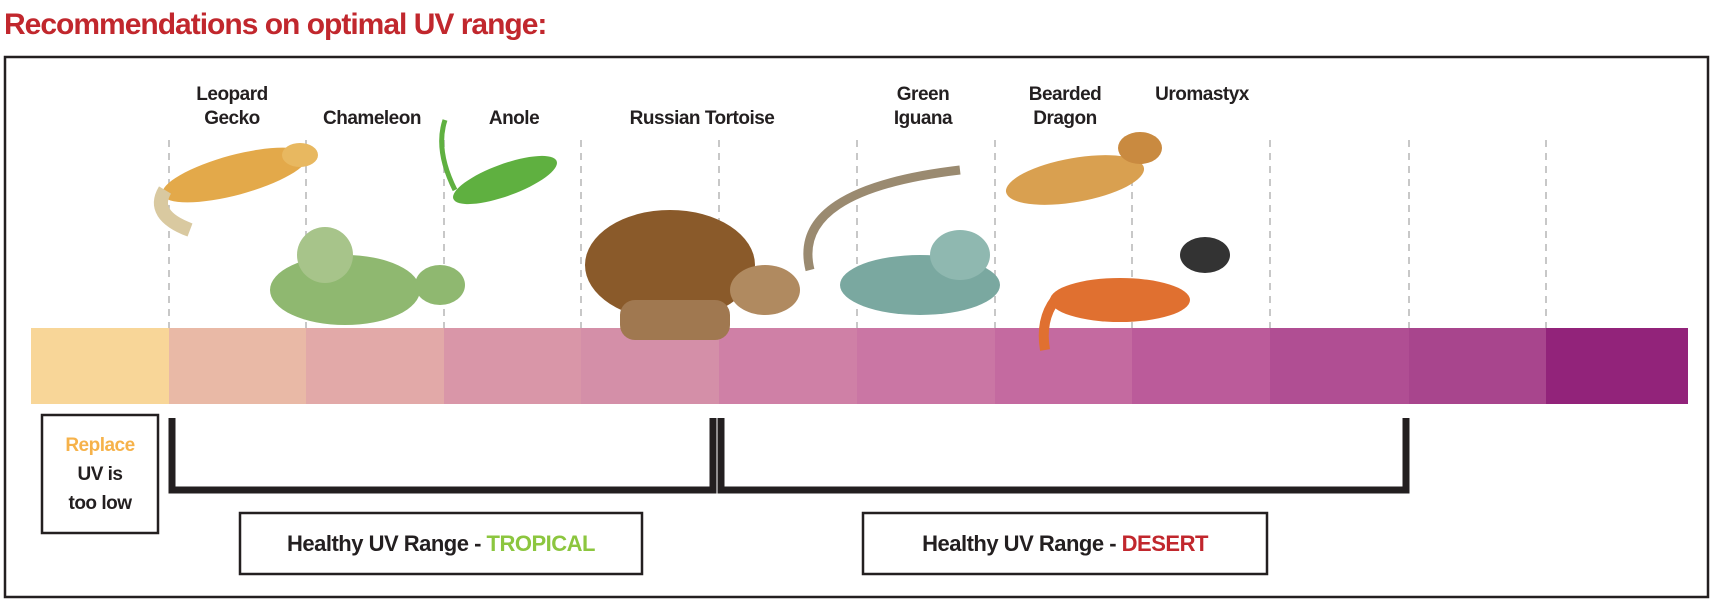  What do you see at coordinates (692, 275) in the screenshot?
I see `tortoise-illustration` at bounding box center [692, 275].